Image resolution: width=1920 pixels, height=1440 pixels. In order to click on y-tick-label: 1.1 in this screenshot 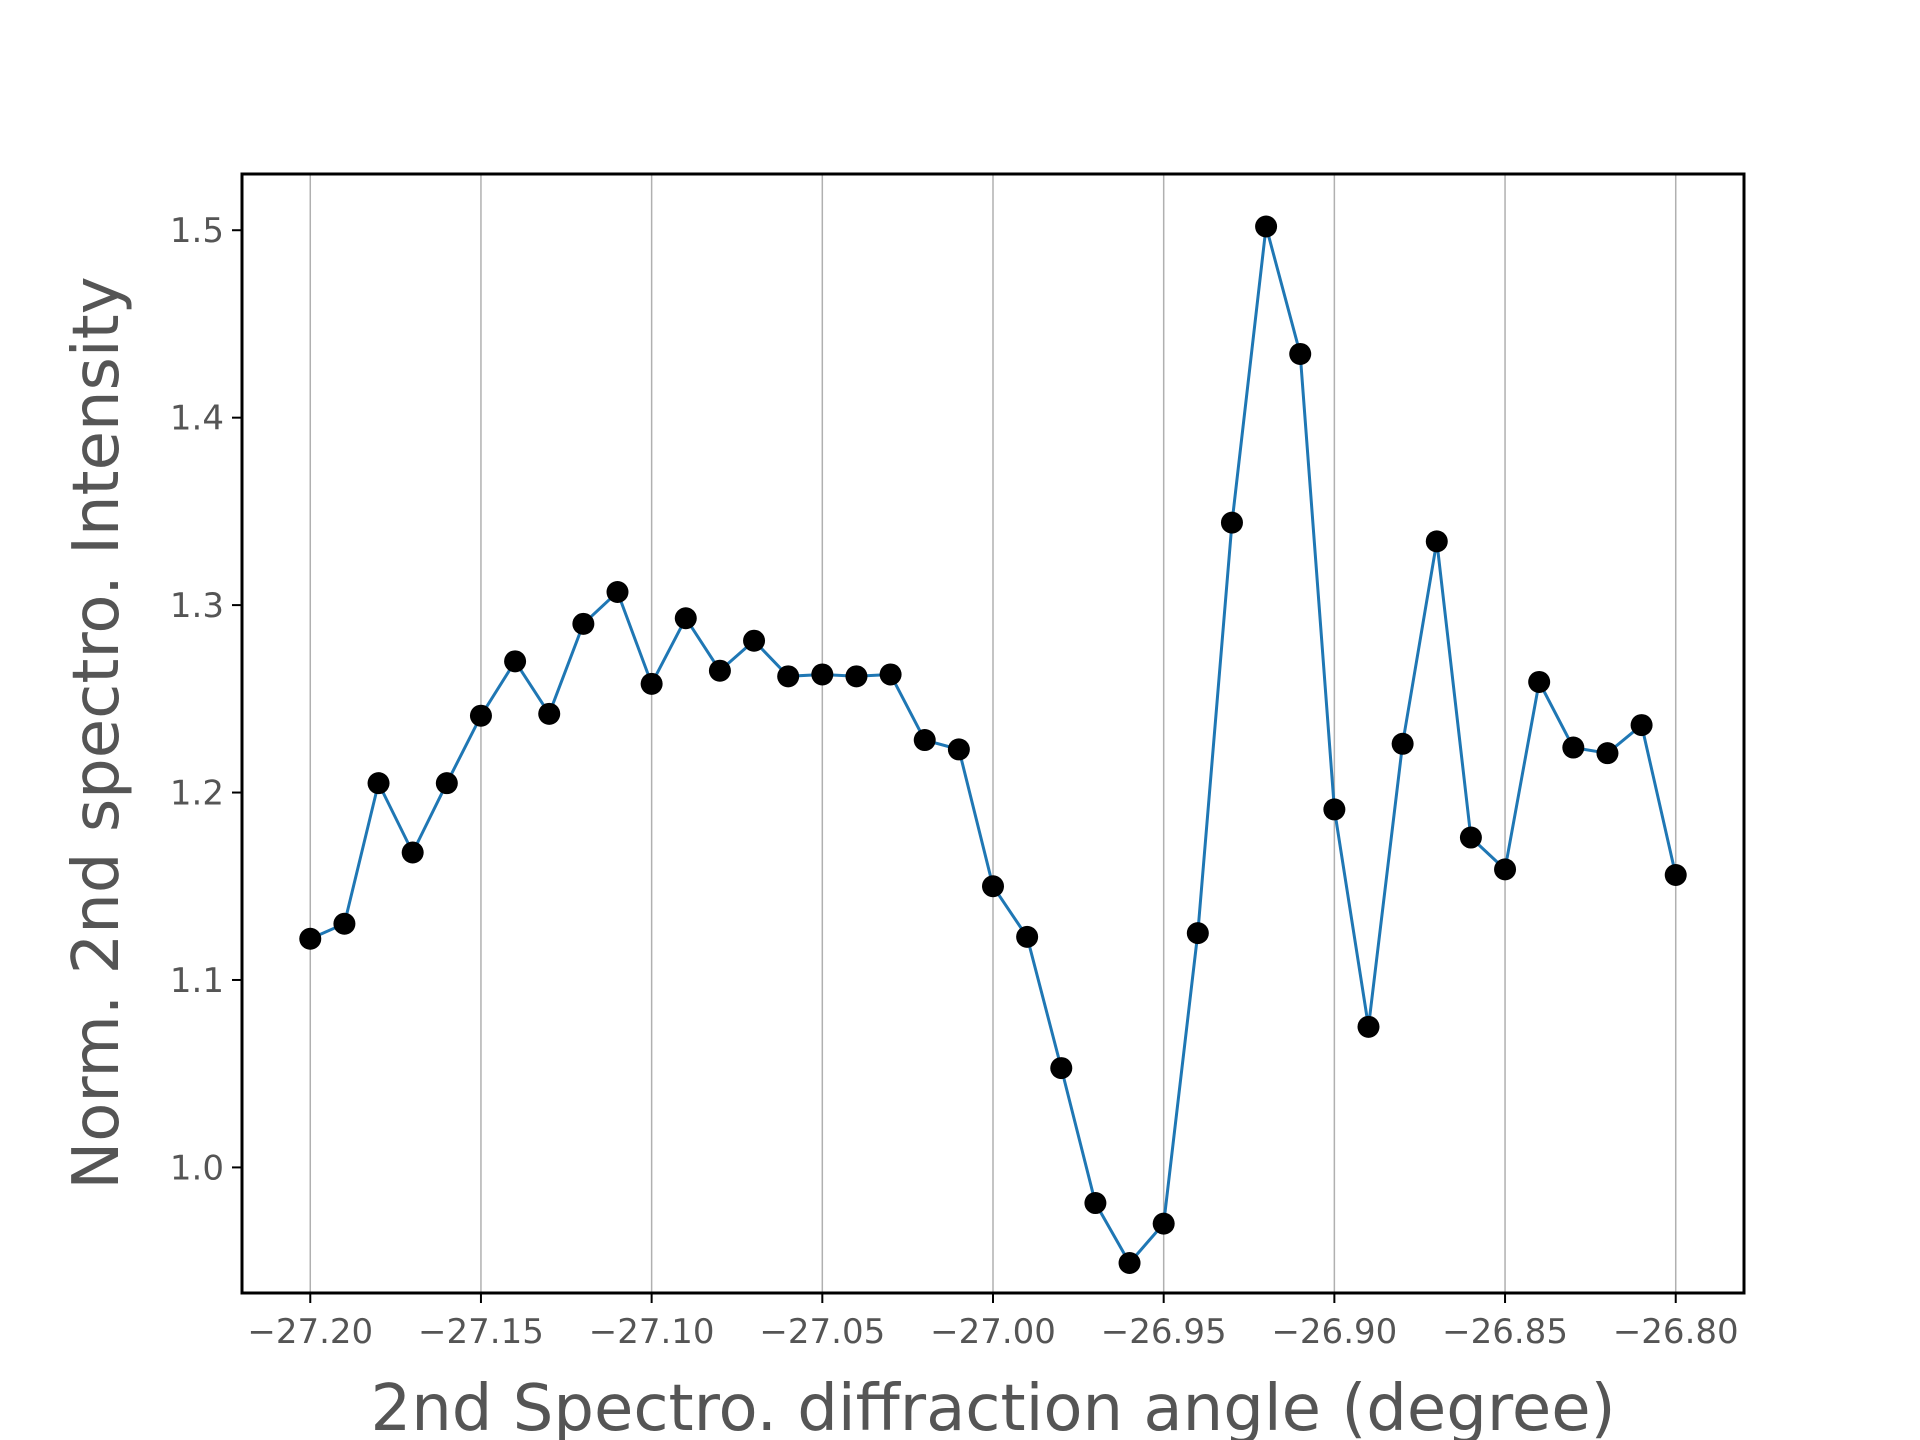, I will do `click(197, 981)`.